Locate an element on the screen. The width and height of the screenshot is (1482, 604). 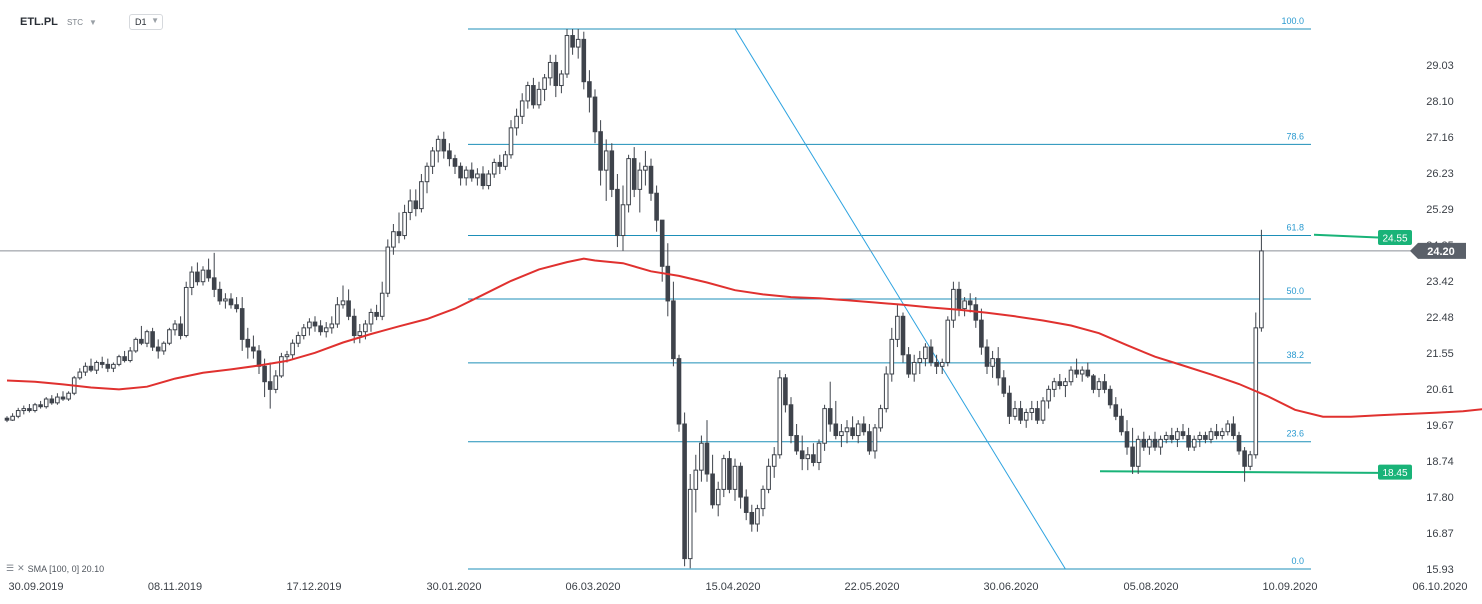
badge-label: 24.55 is located at coordinates (1394, 238).